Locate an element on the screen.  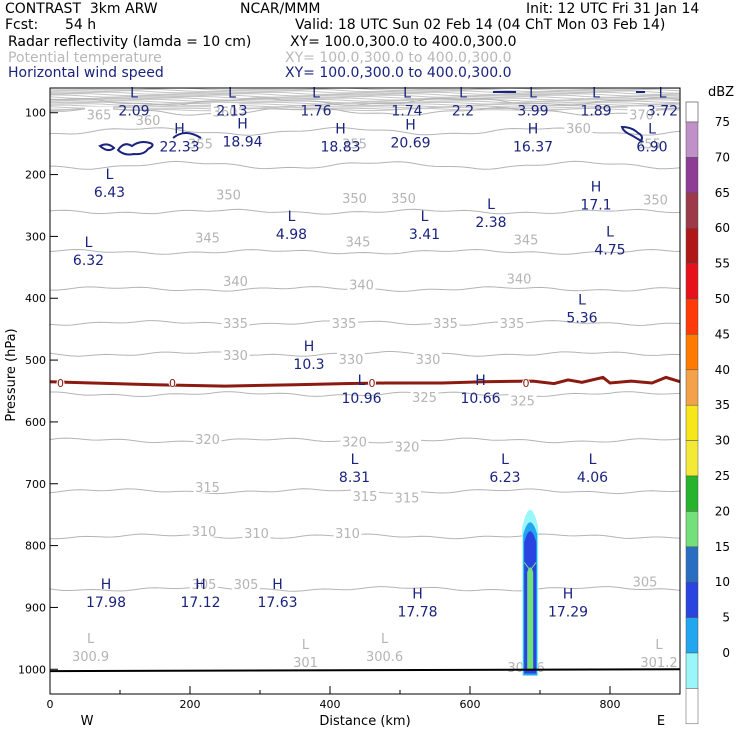
y-tick-label: 500 is located at coordinates (35, 360).